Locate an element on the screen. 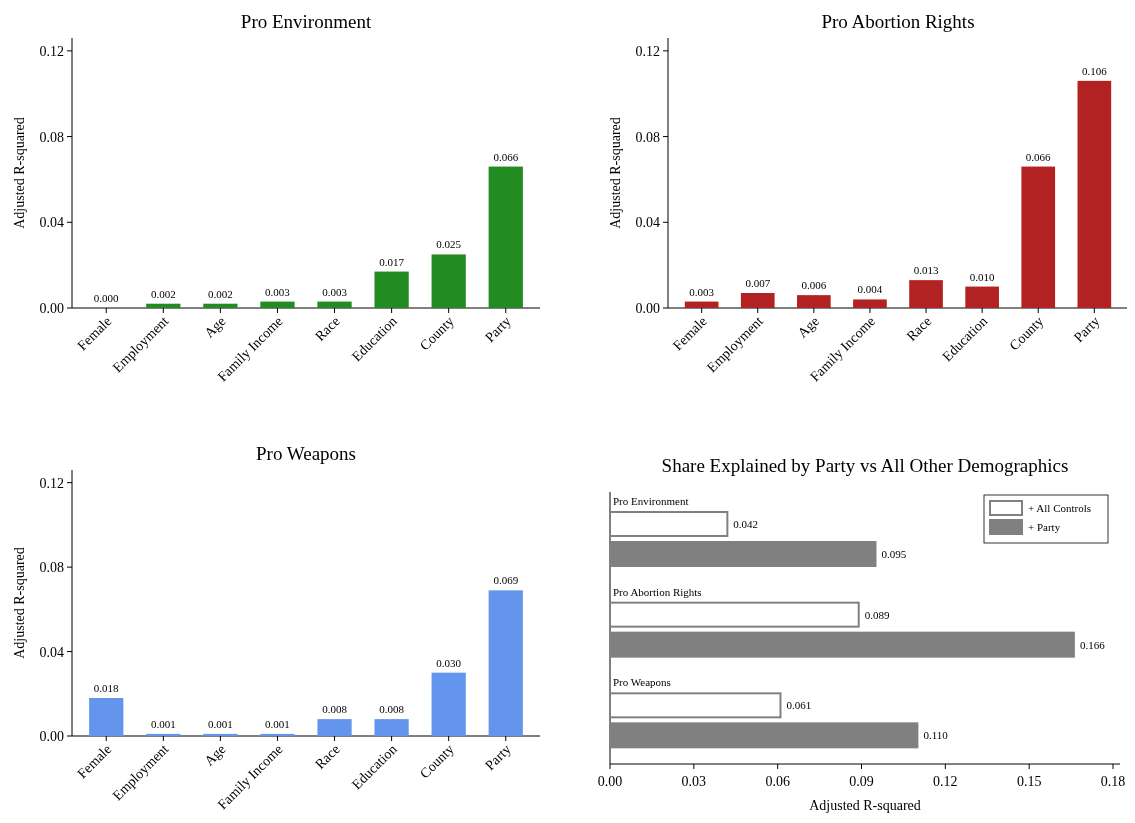 This screenshot has width=1135, height=823. data-label: 0.010 is located at coordinates (982, 276).